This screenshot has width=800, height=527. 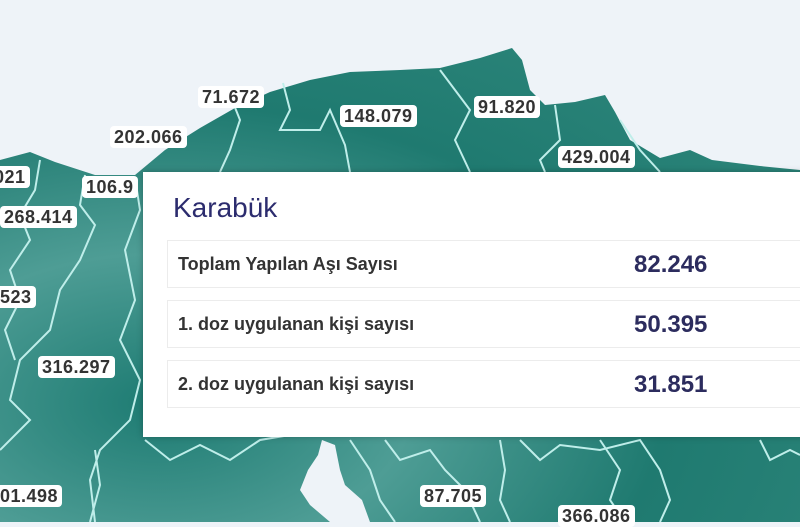 What do you see at coordinates (18, 297) in the screenshot?
I see `map-label: 523` at bounding box center [18, 297].